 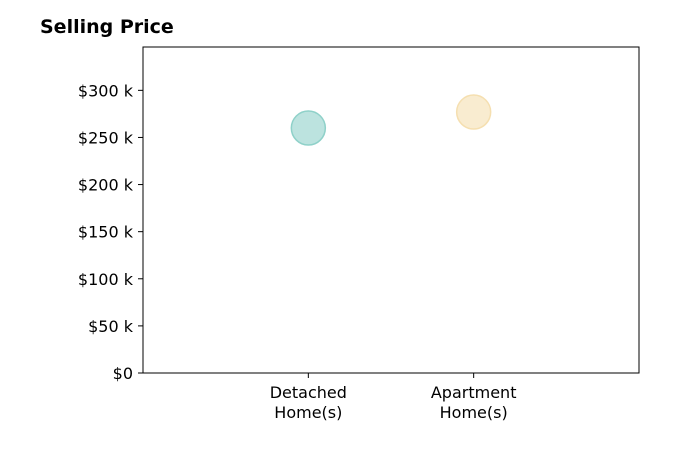 I want to click on y-tick-label: $50 k, so click(x=111, y=326).